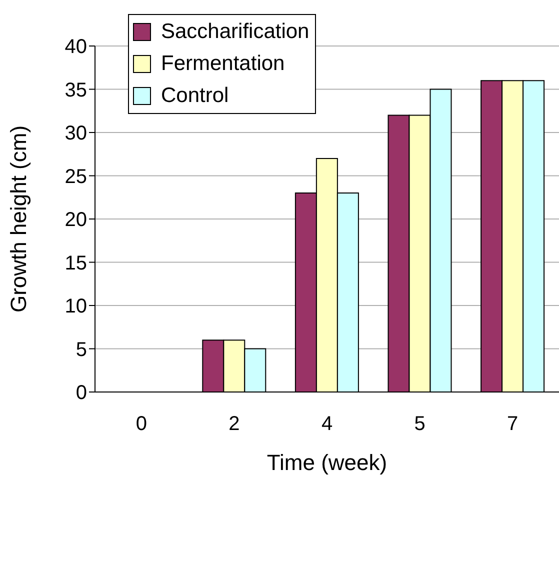 This screenshot has height=582, width=559. What do you see at coordinates (327, 462) in the screenshot?
I see `x-axis-title: Time (week)` at bounding box center [327, 462].